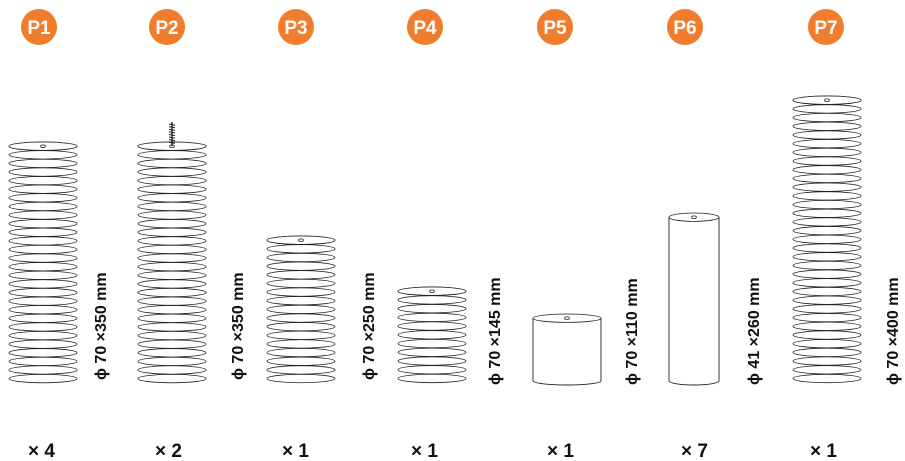 The image size is (905, 461). I want to click on p1-badge-circle, so click(39, 27).